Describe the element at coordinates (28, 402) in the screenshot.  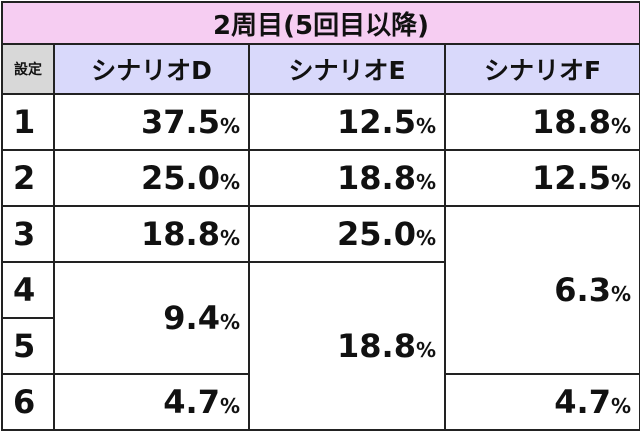
I see `setting: 6` at that location.